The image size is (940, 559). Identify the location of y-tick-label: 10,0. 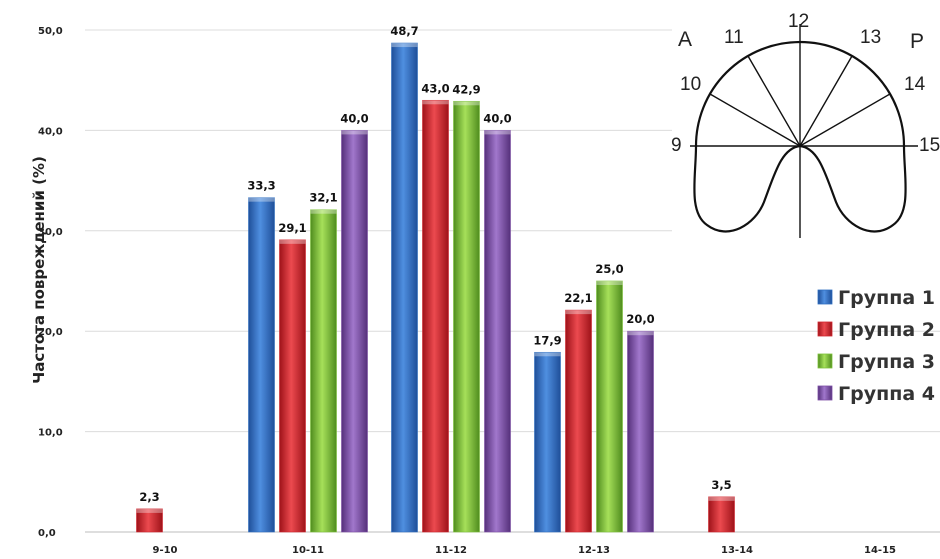
(50, 433).